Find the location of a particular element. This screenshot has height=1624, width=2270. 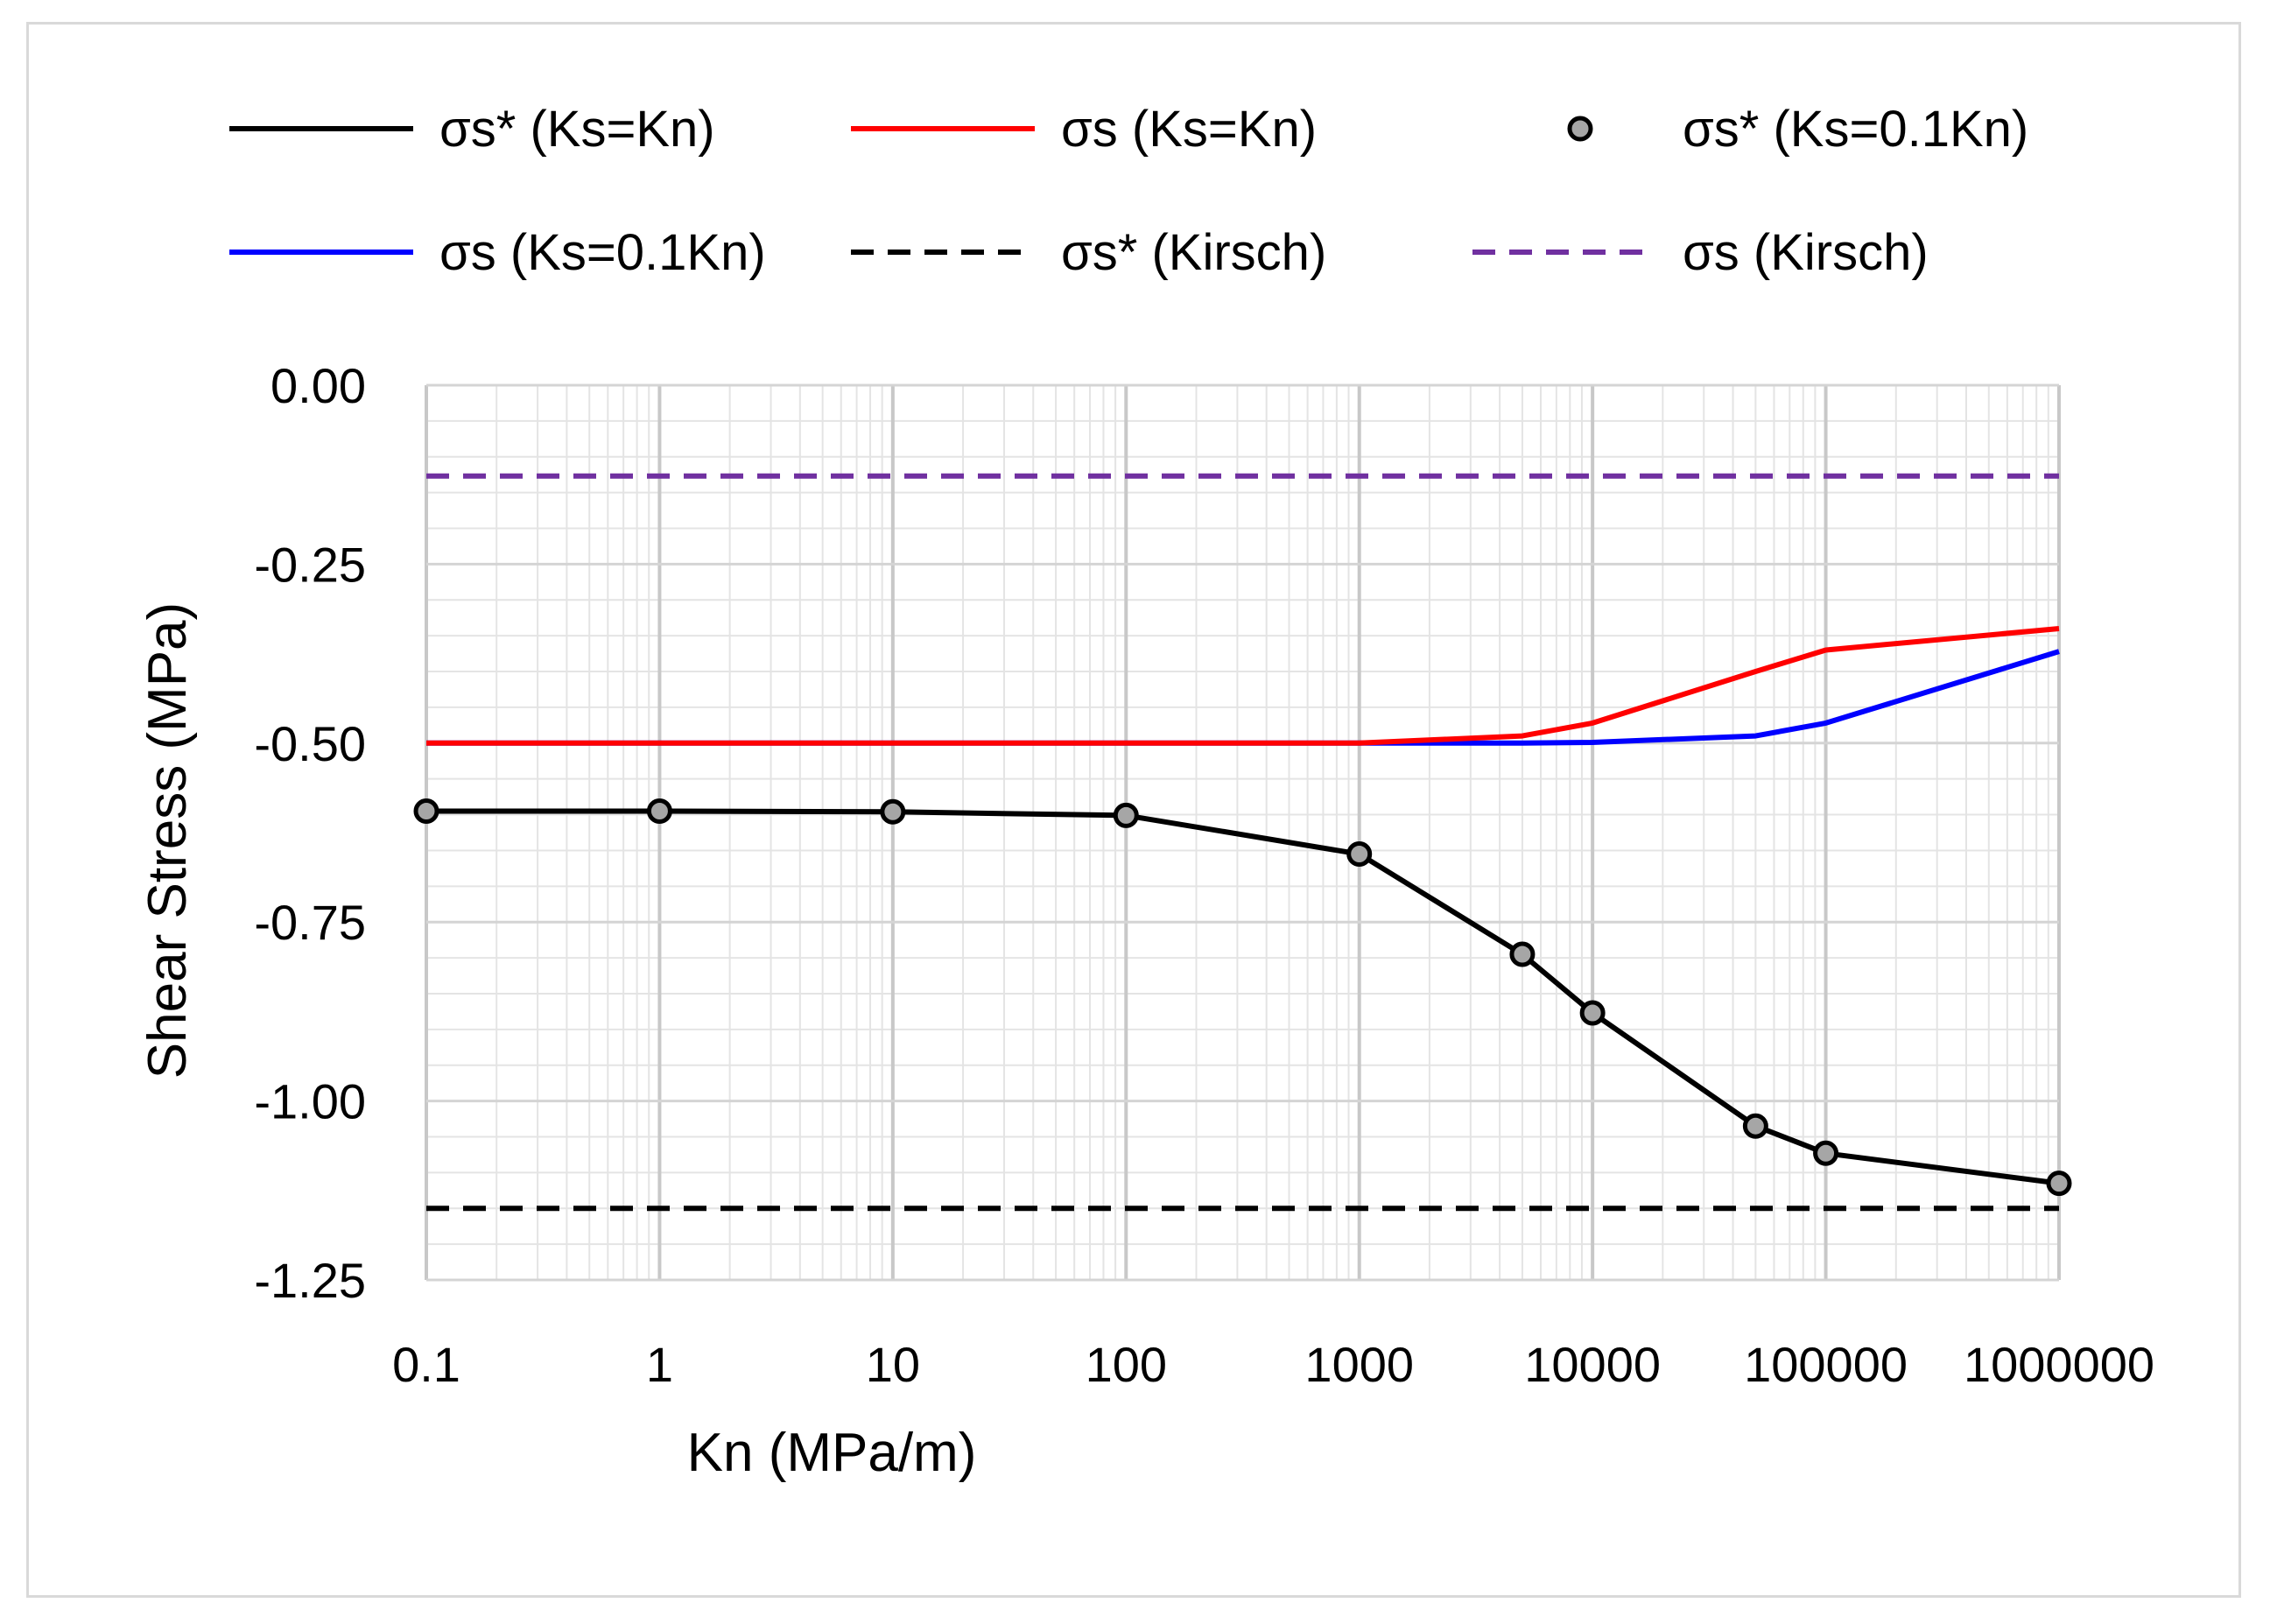

legend-item: σs* (Ks=0.1Kn) is located at coordinates (1798, 129).